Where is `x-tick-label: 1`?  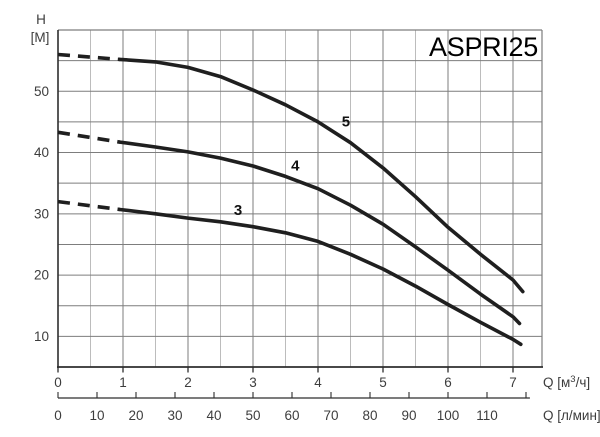
x-tick-label: 1 is located at coordinates (123, 382).